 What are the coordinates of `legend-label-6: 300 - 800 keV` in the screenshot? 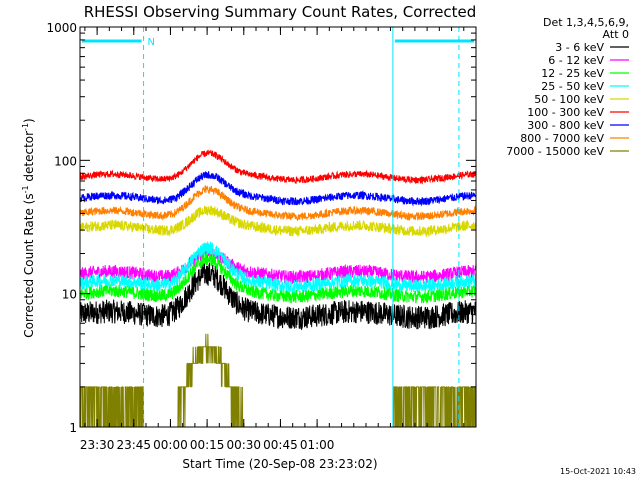 It's located at (565, 125).